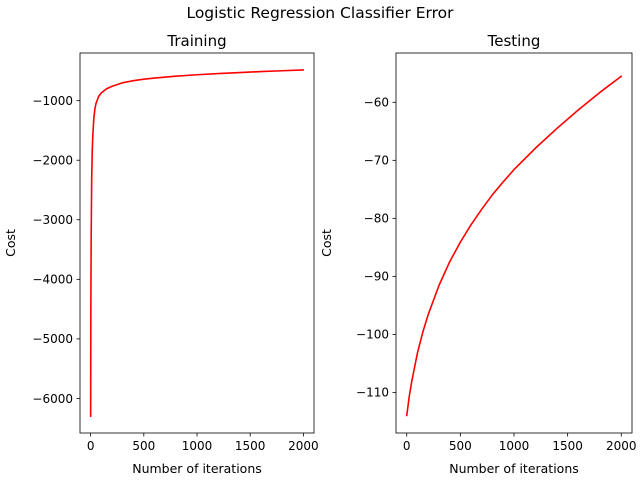 This screenshot has width=640, height=480. Describe the element at coordinates (376, 103) in the screenshot. I see `y-tick-label: −60` at that location.